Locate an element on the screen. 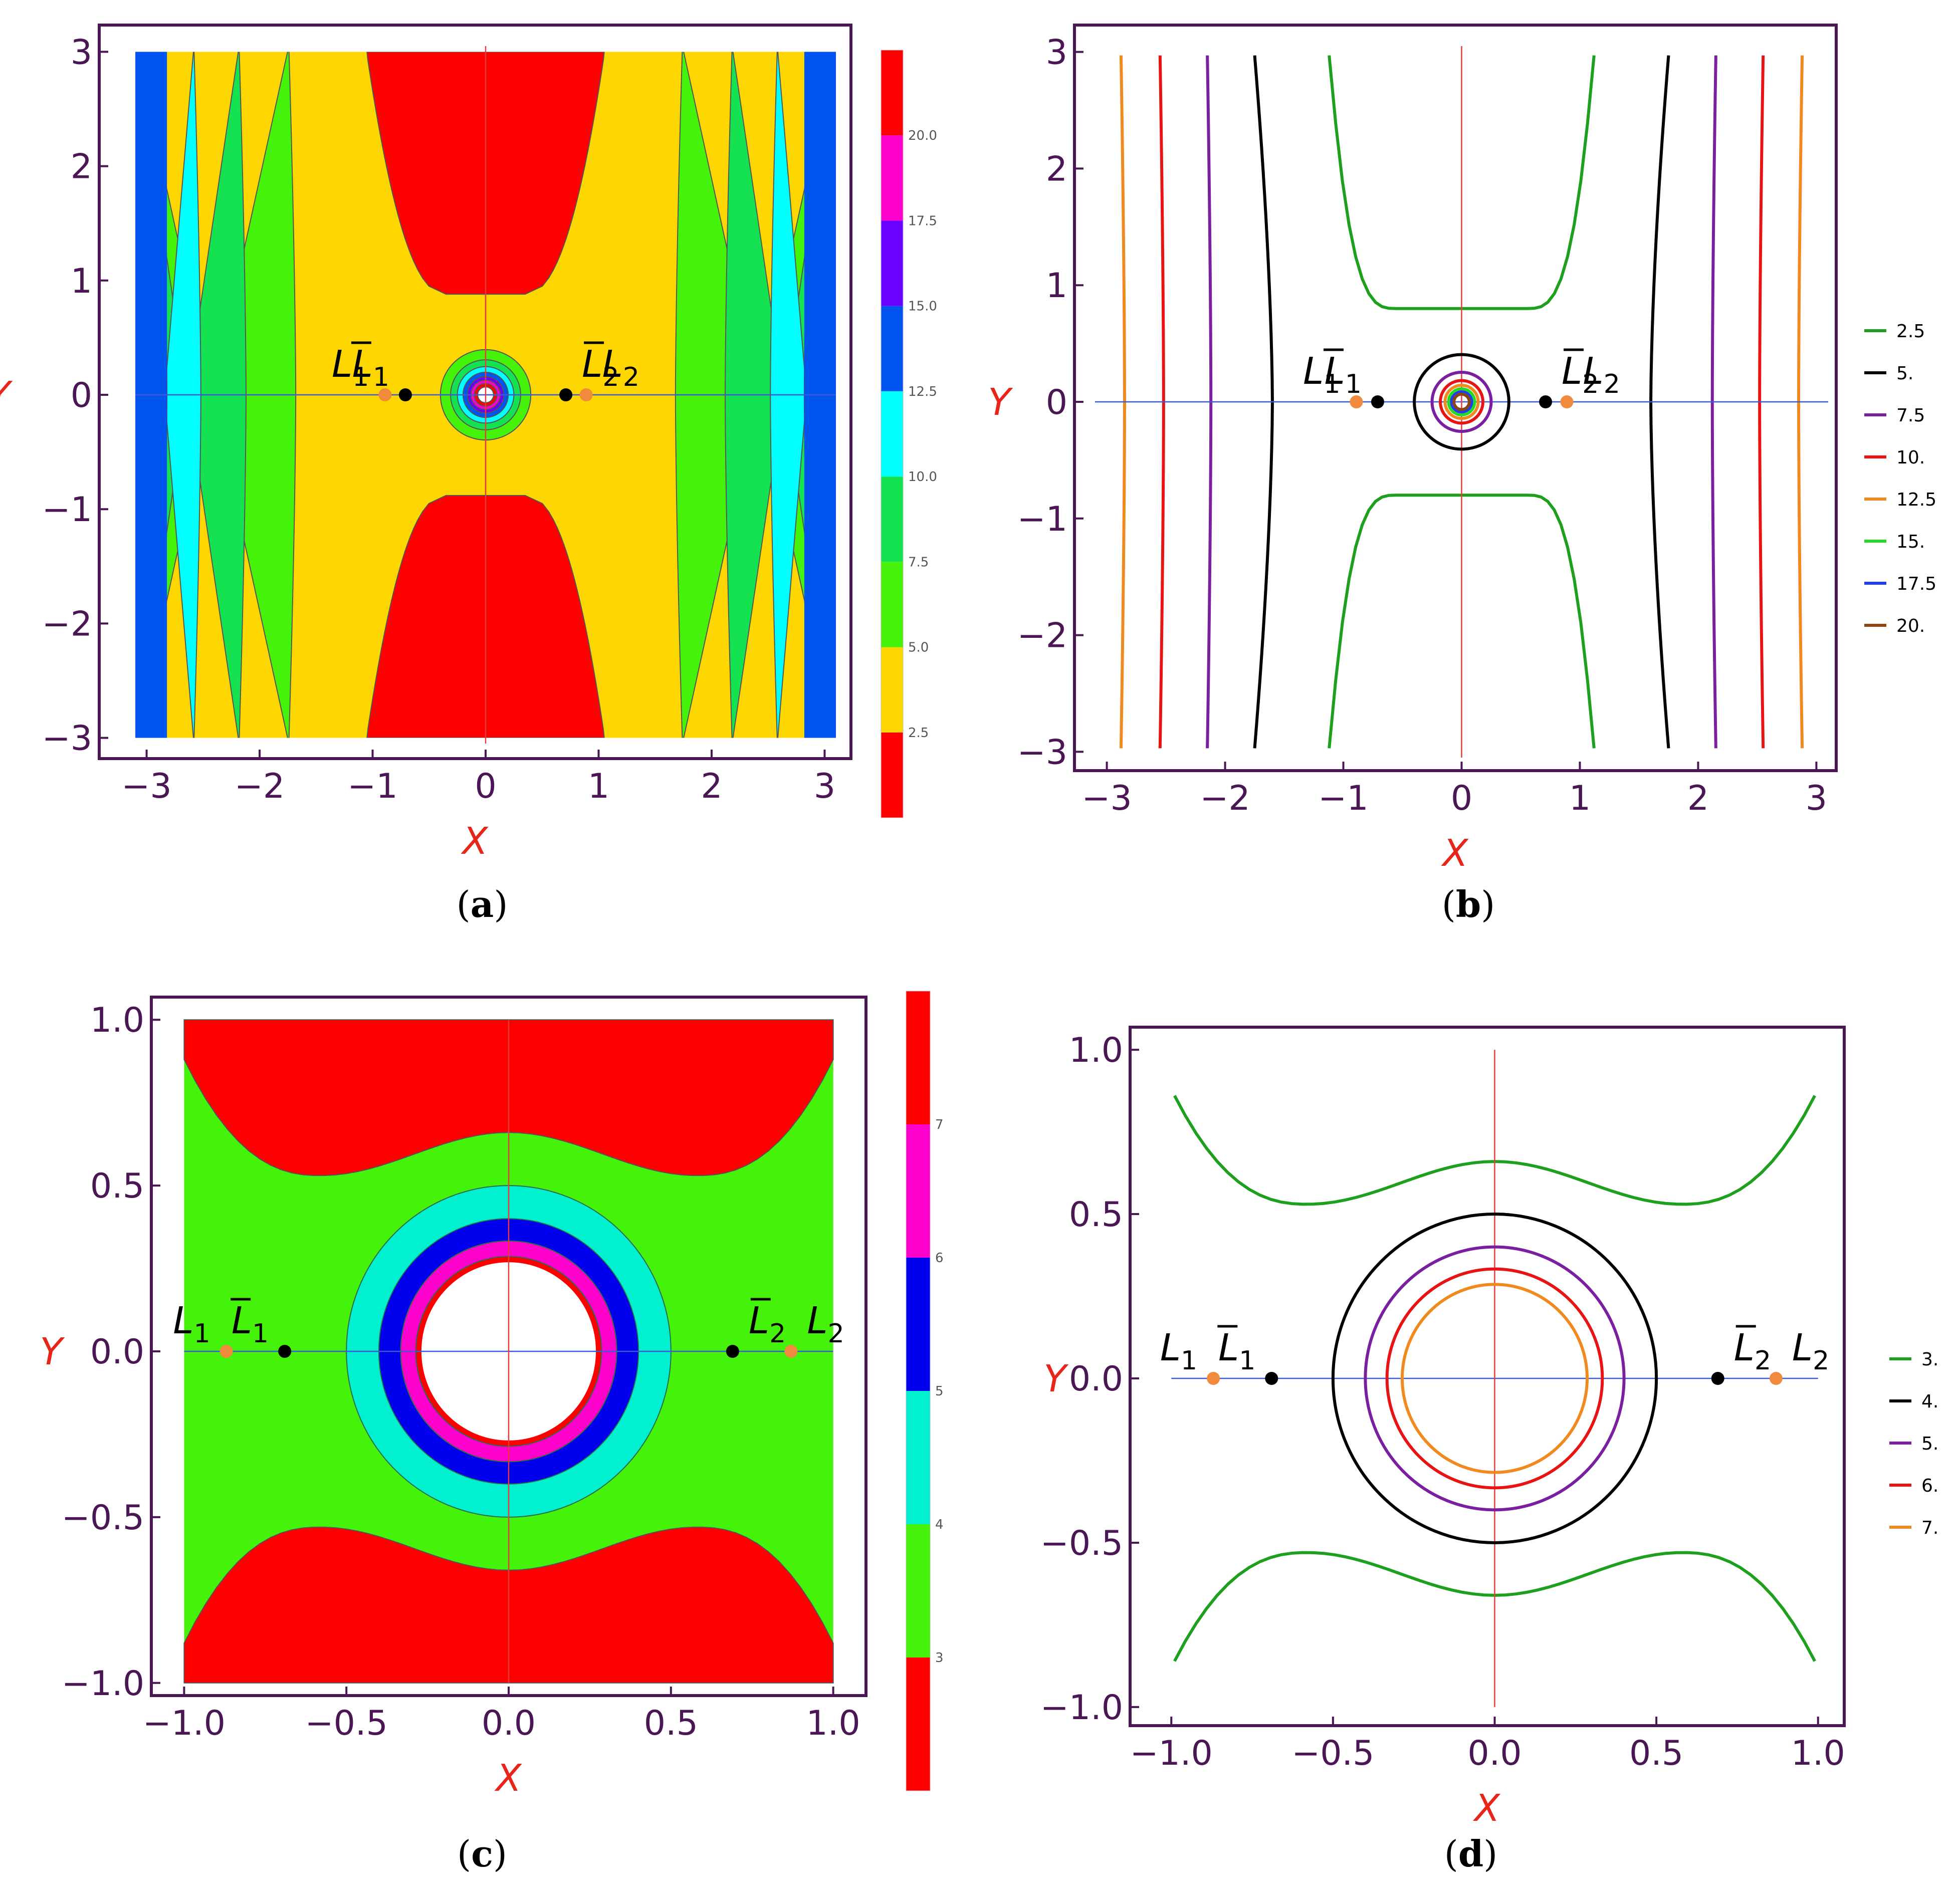 Image resolution: width=1960 pixels, height=1898 pixels. caption-letter: c is located at coordinates (482, 1853).